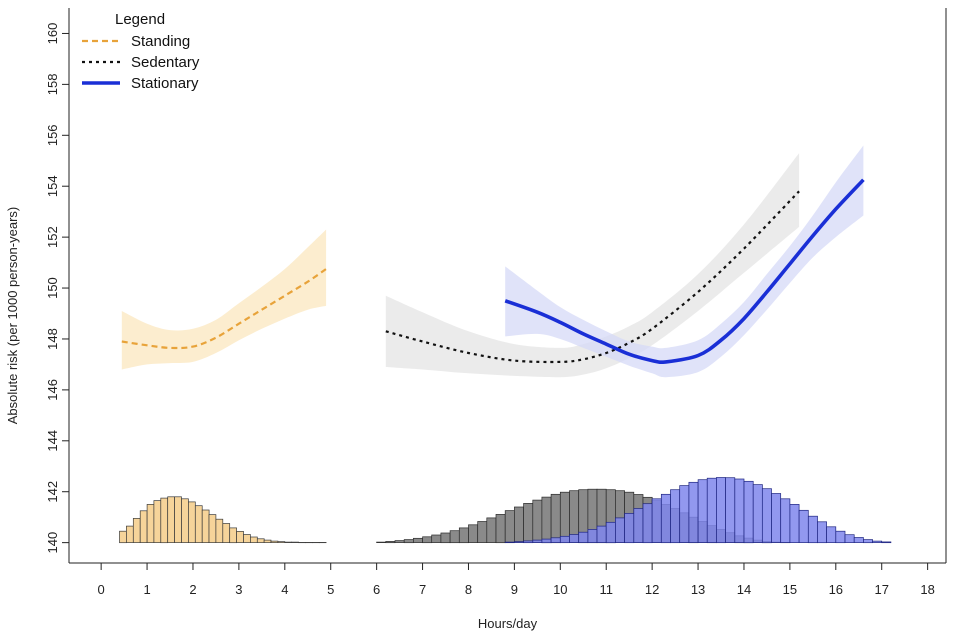 The image size is (960, 634). What do you see at coordinates (652, 589) in the screenshot?
I see `x-tick-label: 12` at bounding box center [652, 589].